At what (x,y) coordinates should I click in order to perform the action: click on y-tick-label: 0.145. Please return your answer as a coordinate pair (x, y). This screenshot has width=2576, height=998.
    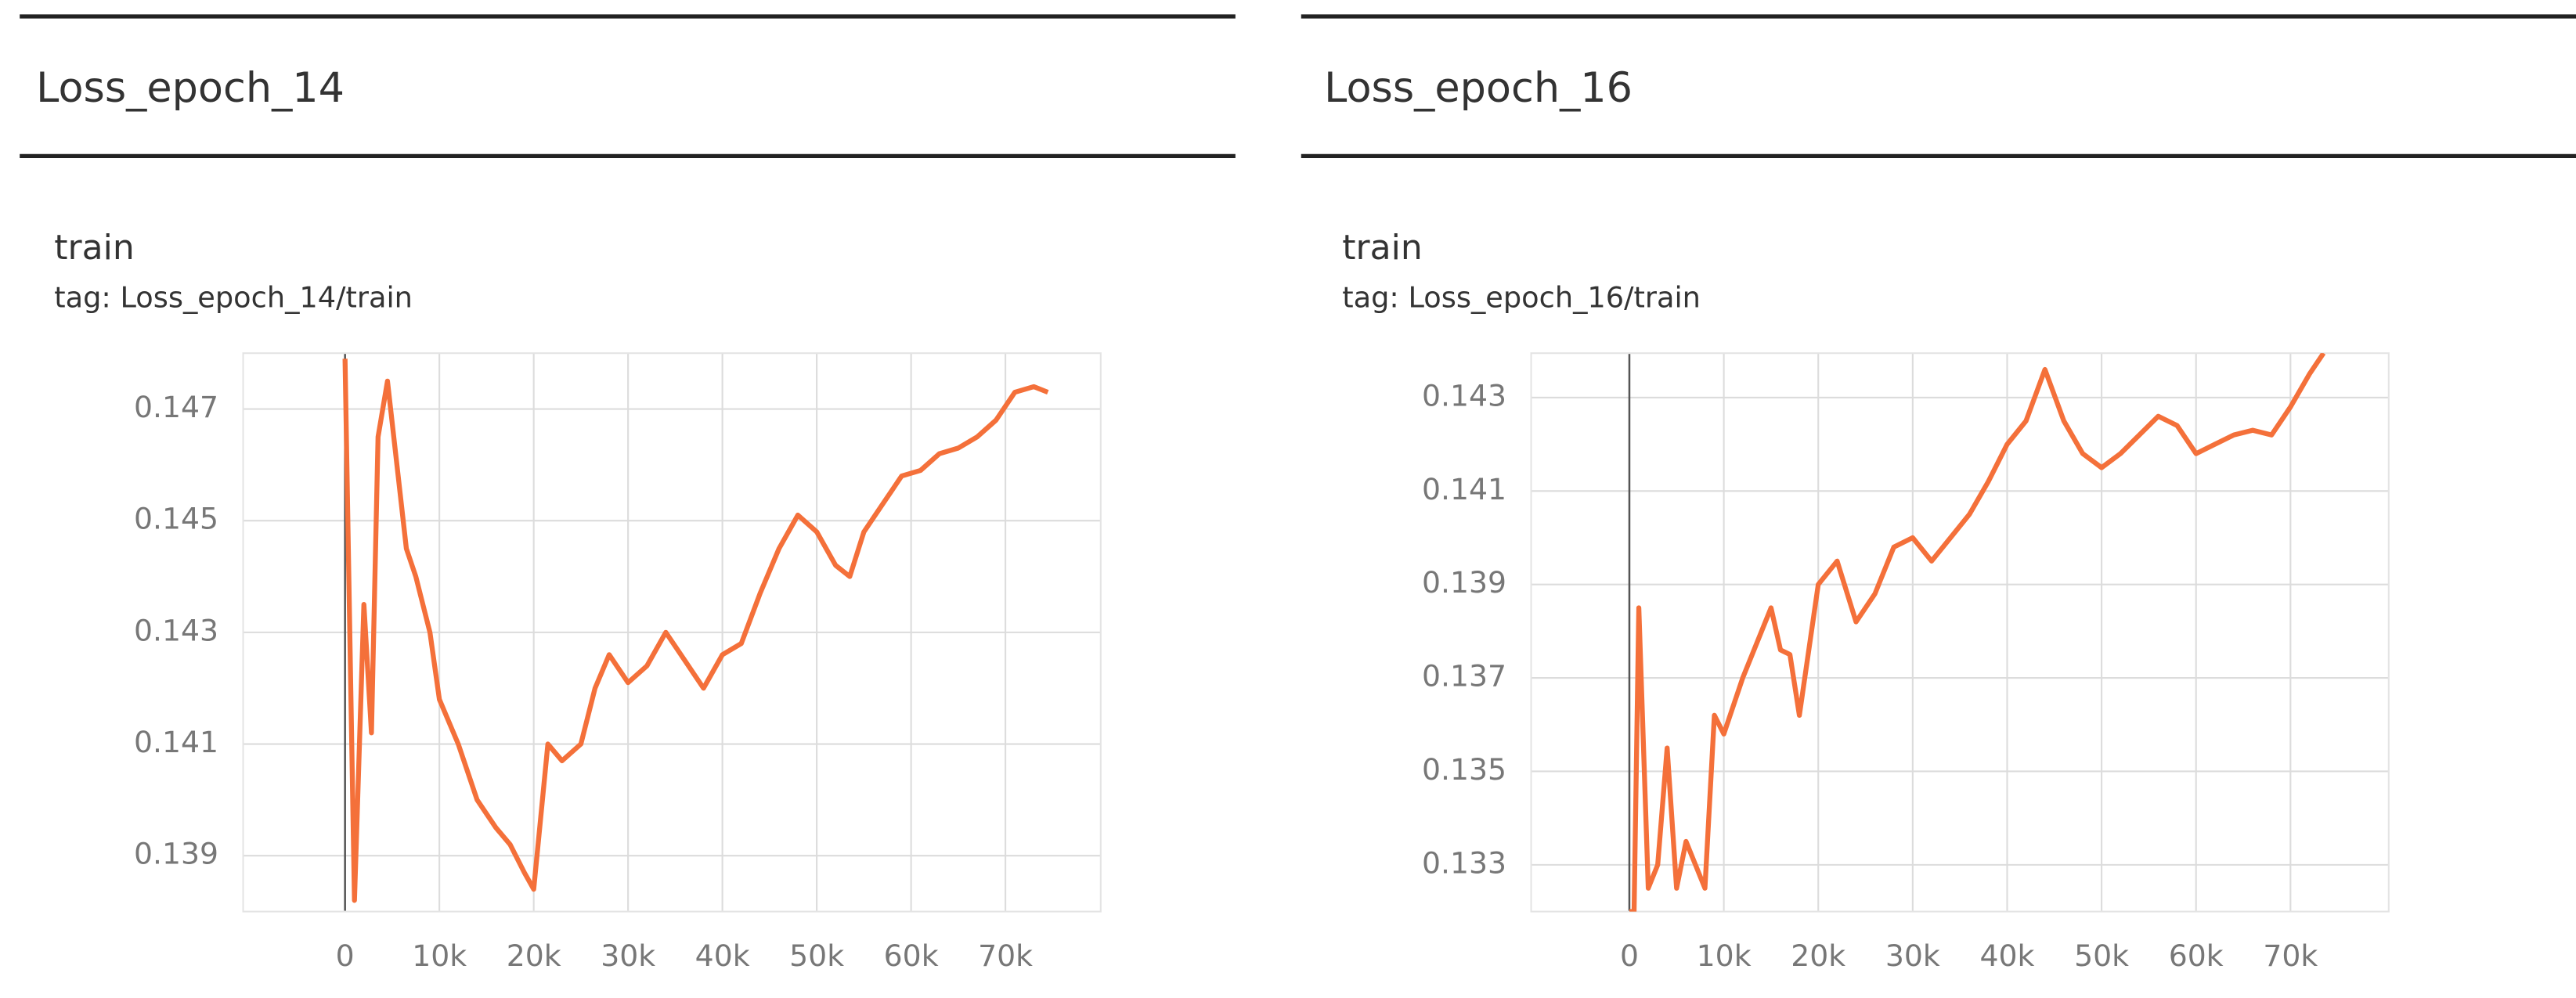
    Looking at the image, I should click on (176, 519).